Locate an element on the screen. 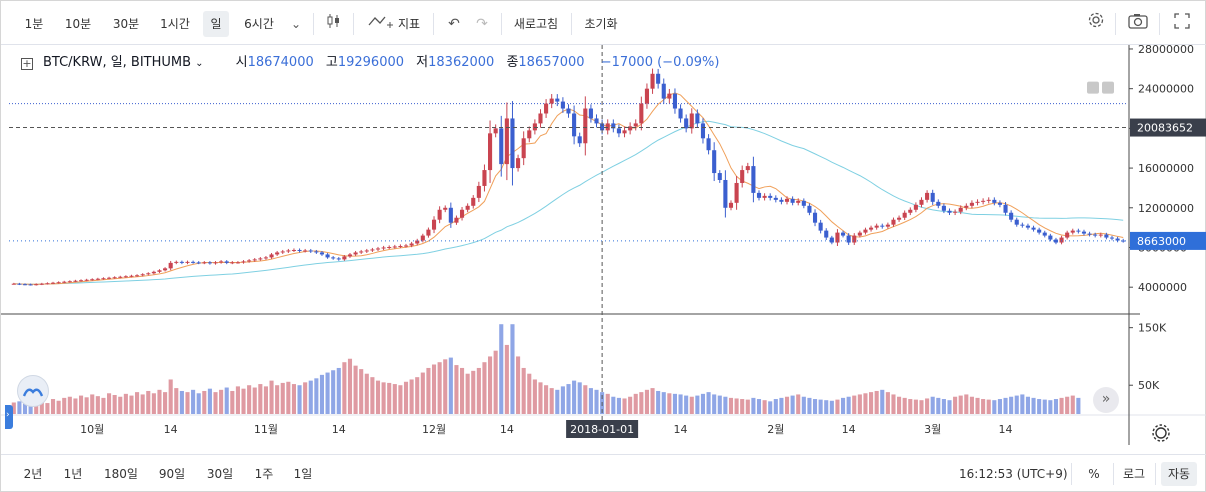 This screenshot has width=1206, height=492. expand-icon: + is located at coordinates (27, 63).